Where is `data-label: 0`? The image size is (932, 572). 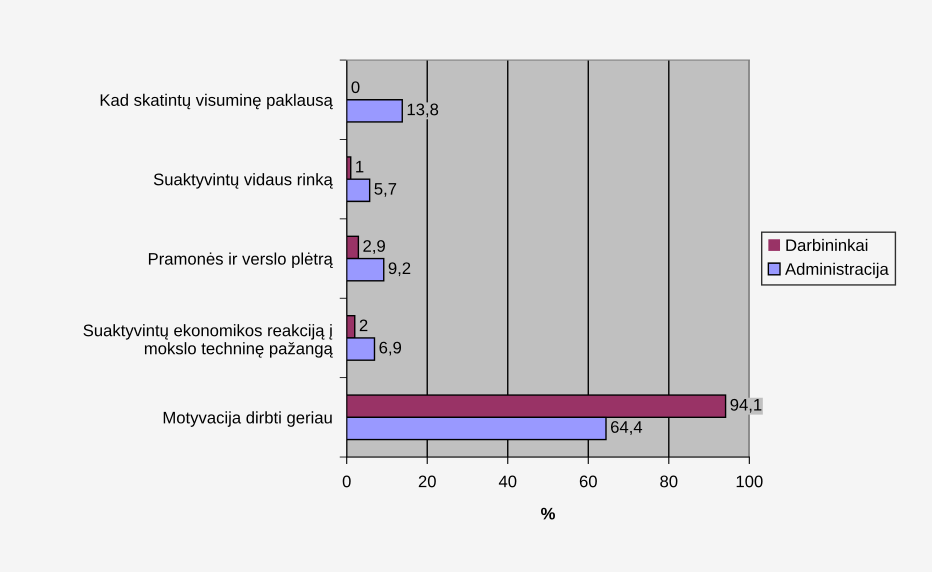
data-label: 0 is located at coordinates (356, 87).